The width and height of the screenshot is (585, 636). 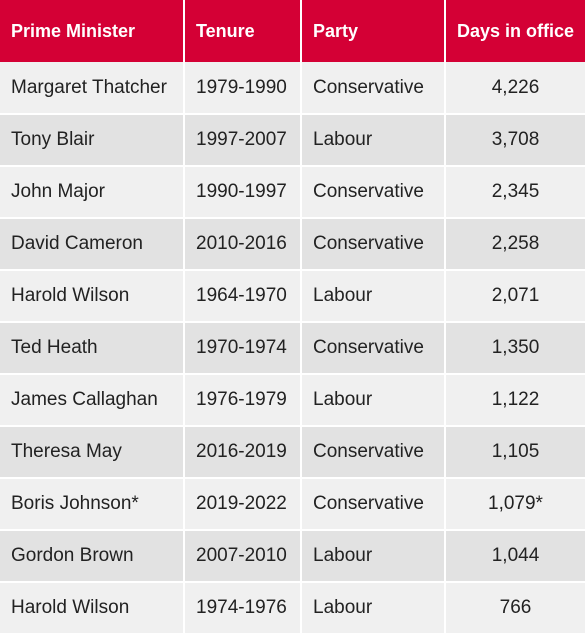 What do you see at coordinates (515, 88) in the screenshot?
I see `cell-days-in-office: 4,226` at bounding box center [515, 88].